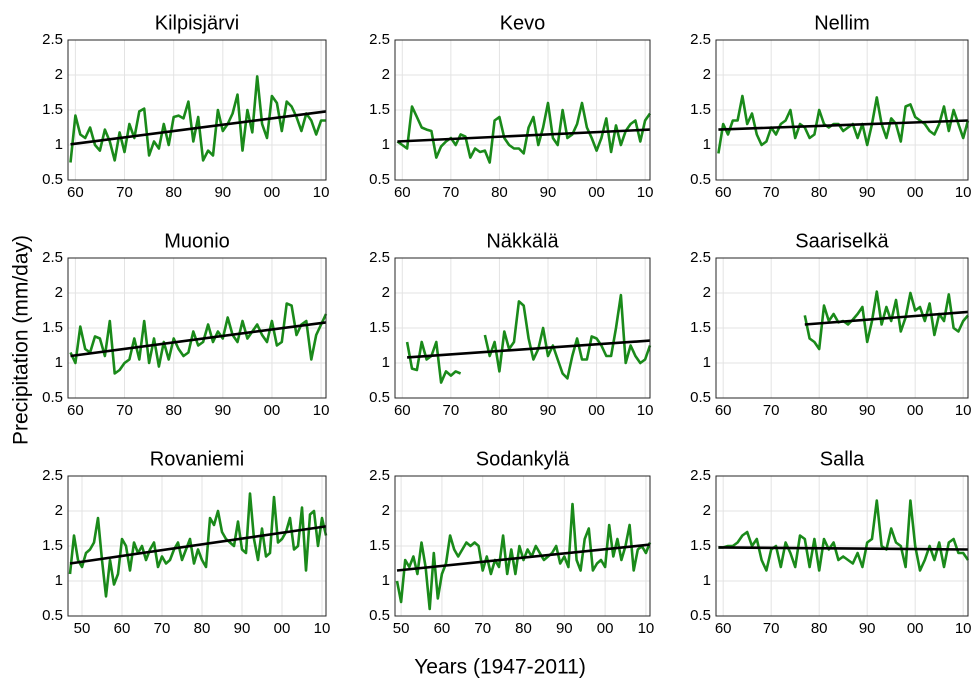  Describe the element at coordinates (842, 23) in the screenshot. I see `panel-title: Nellim` at that location.